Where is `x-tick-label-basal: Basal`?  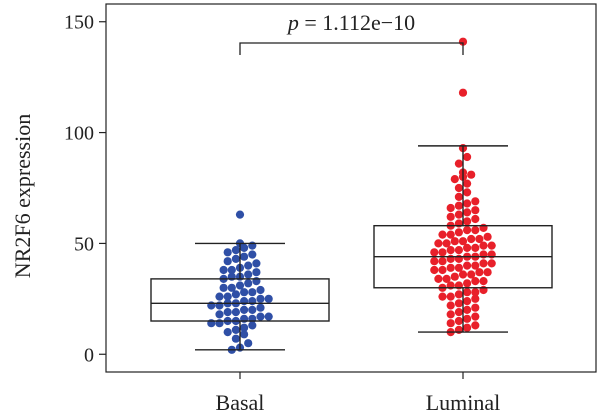
x-tick-label-basal: Basal is located at coordinates (240, 402).